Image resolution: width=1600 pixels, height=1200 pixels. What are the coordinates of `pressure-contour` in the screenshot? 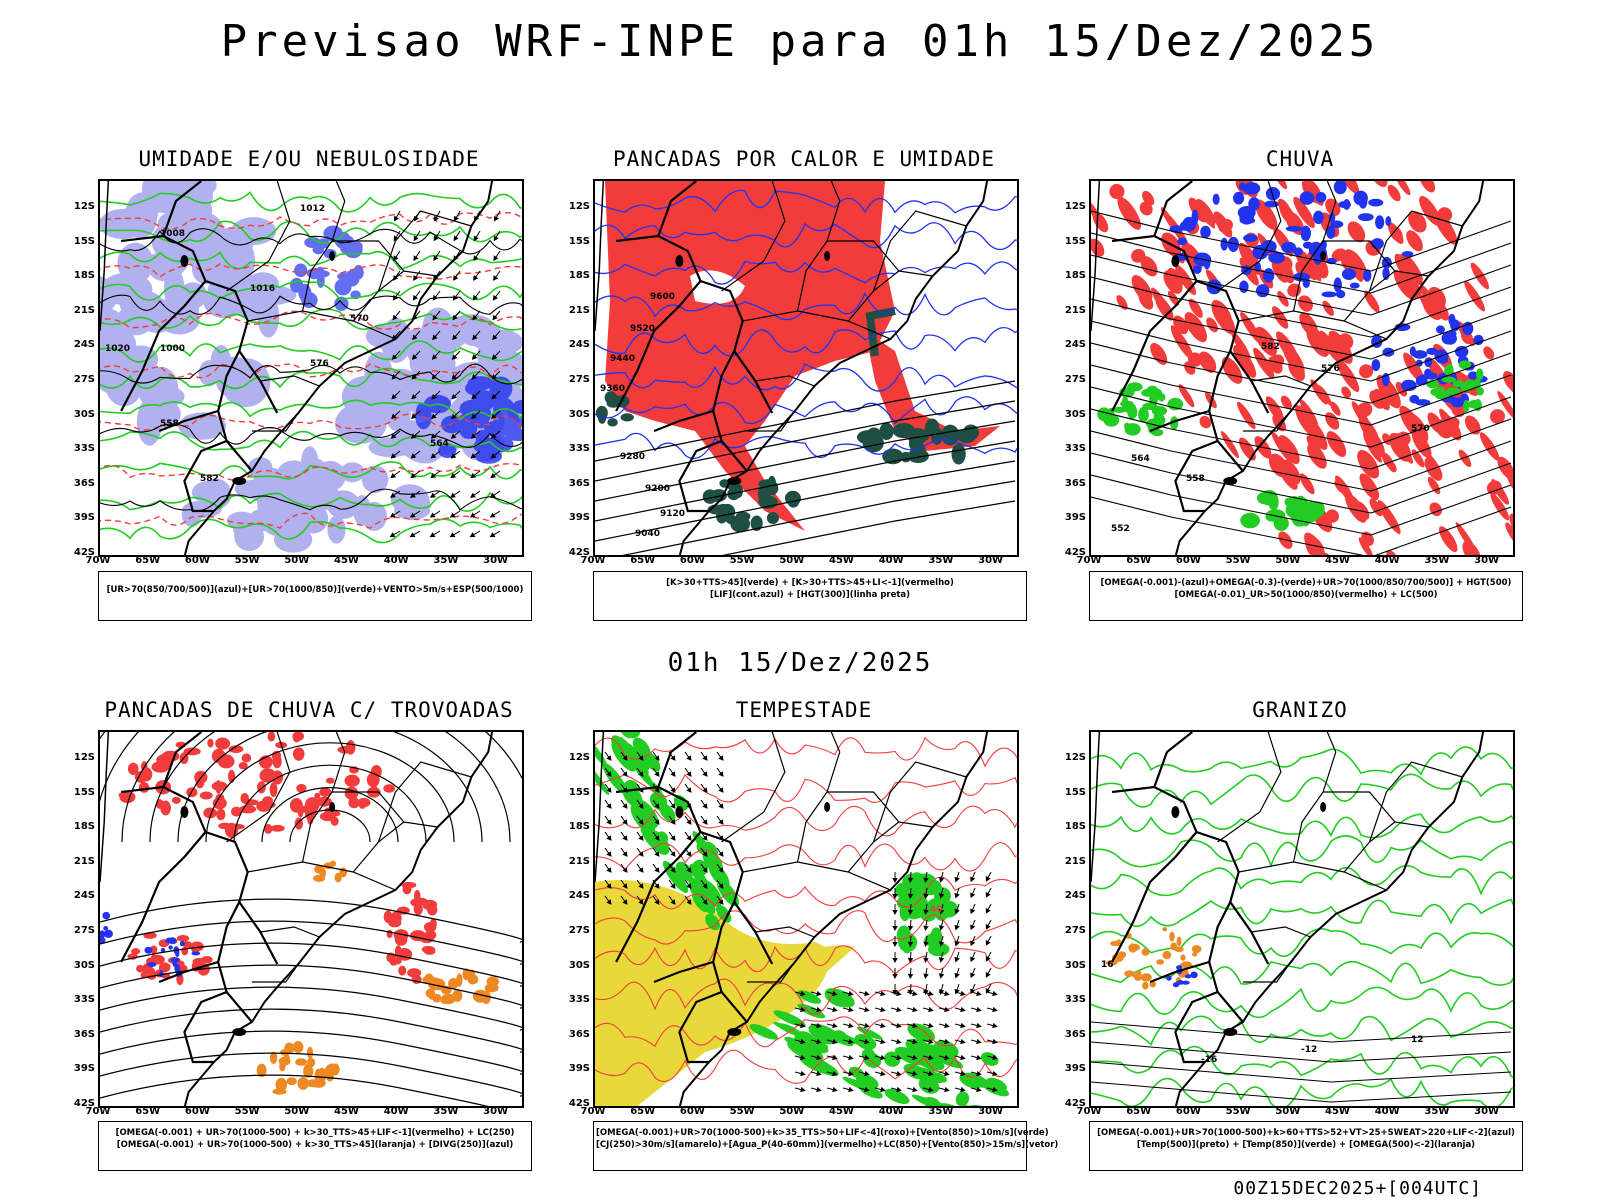 It's located at (311, 304).